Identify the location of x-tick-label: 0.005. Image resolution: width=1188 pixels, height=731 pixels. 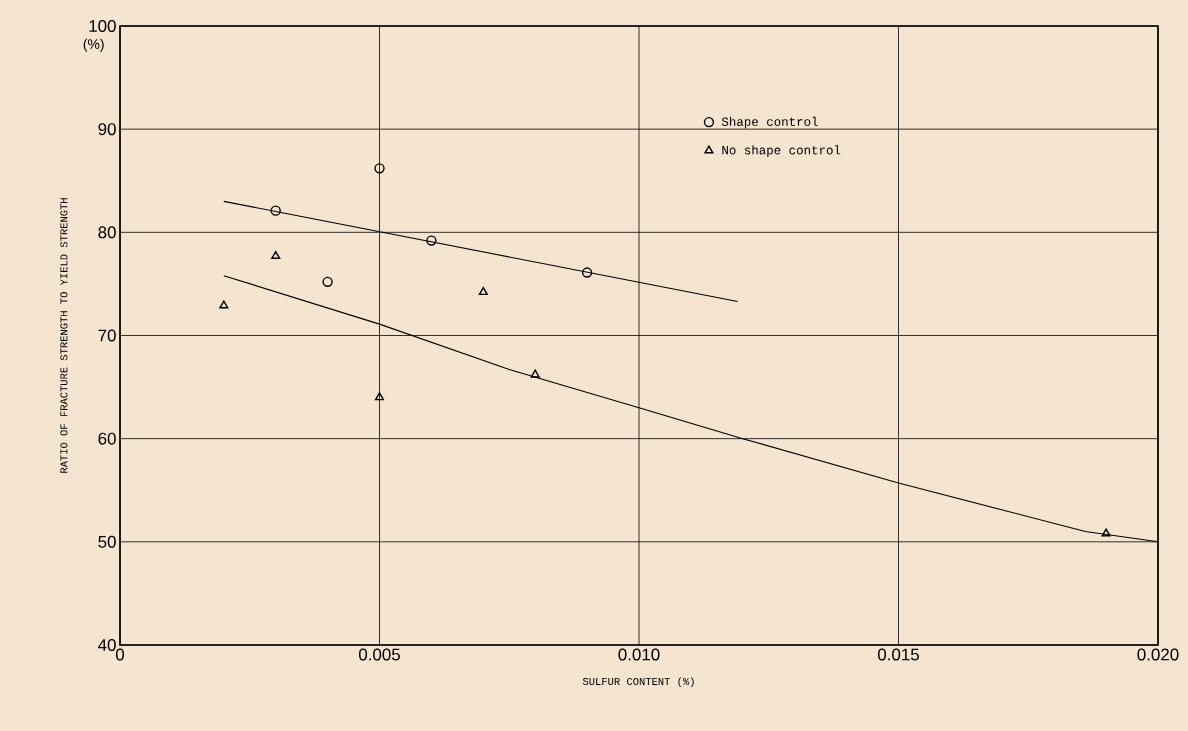
(379, 654).